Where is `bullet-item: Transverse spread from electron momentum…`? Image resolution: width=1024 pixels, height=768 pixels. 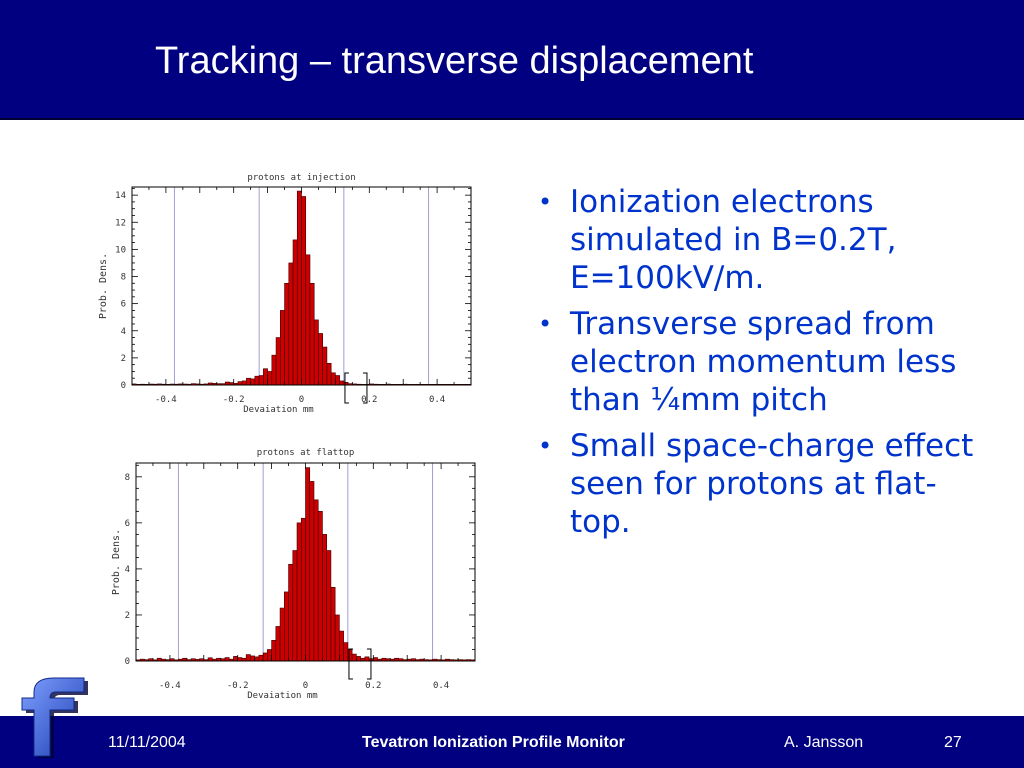
bullet-item: Transverse spread from electron momentum… is located at coordinates (758, 362).